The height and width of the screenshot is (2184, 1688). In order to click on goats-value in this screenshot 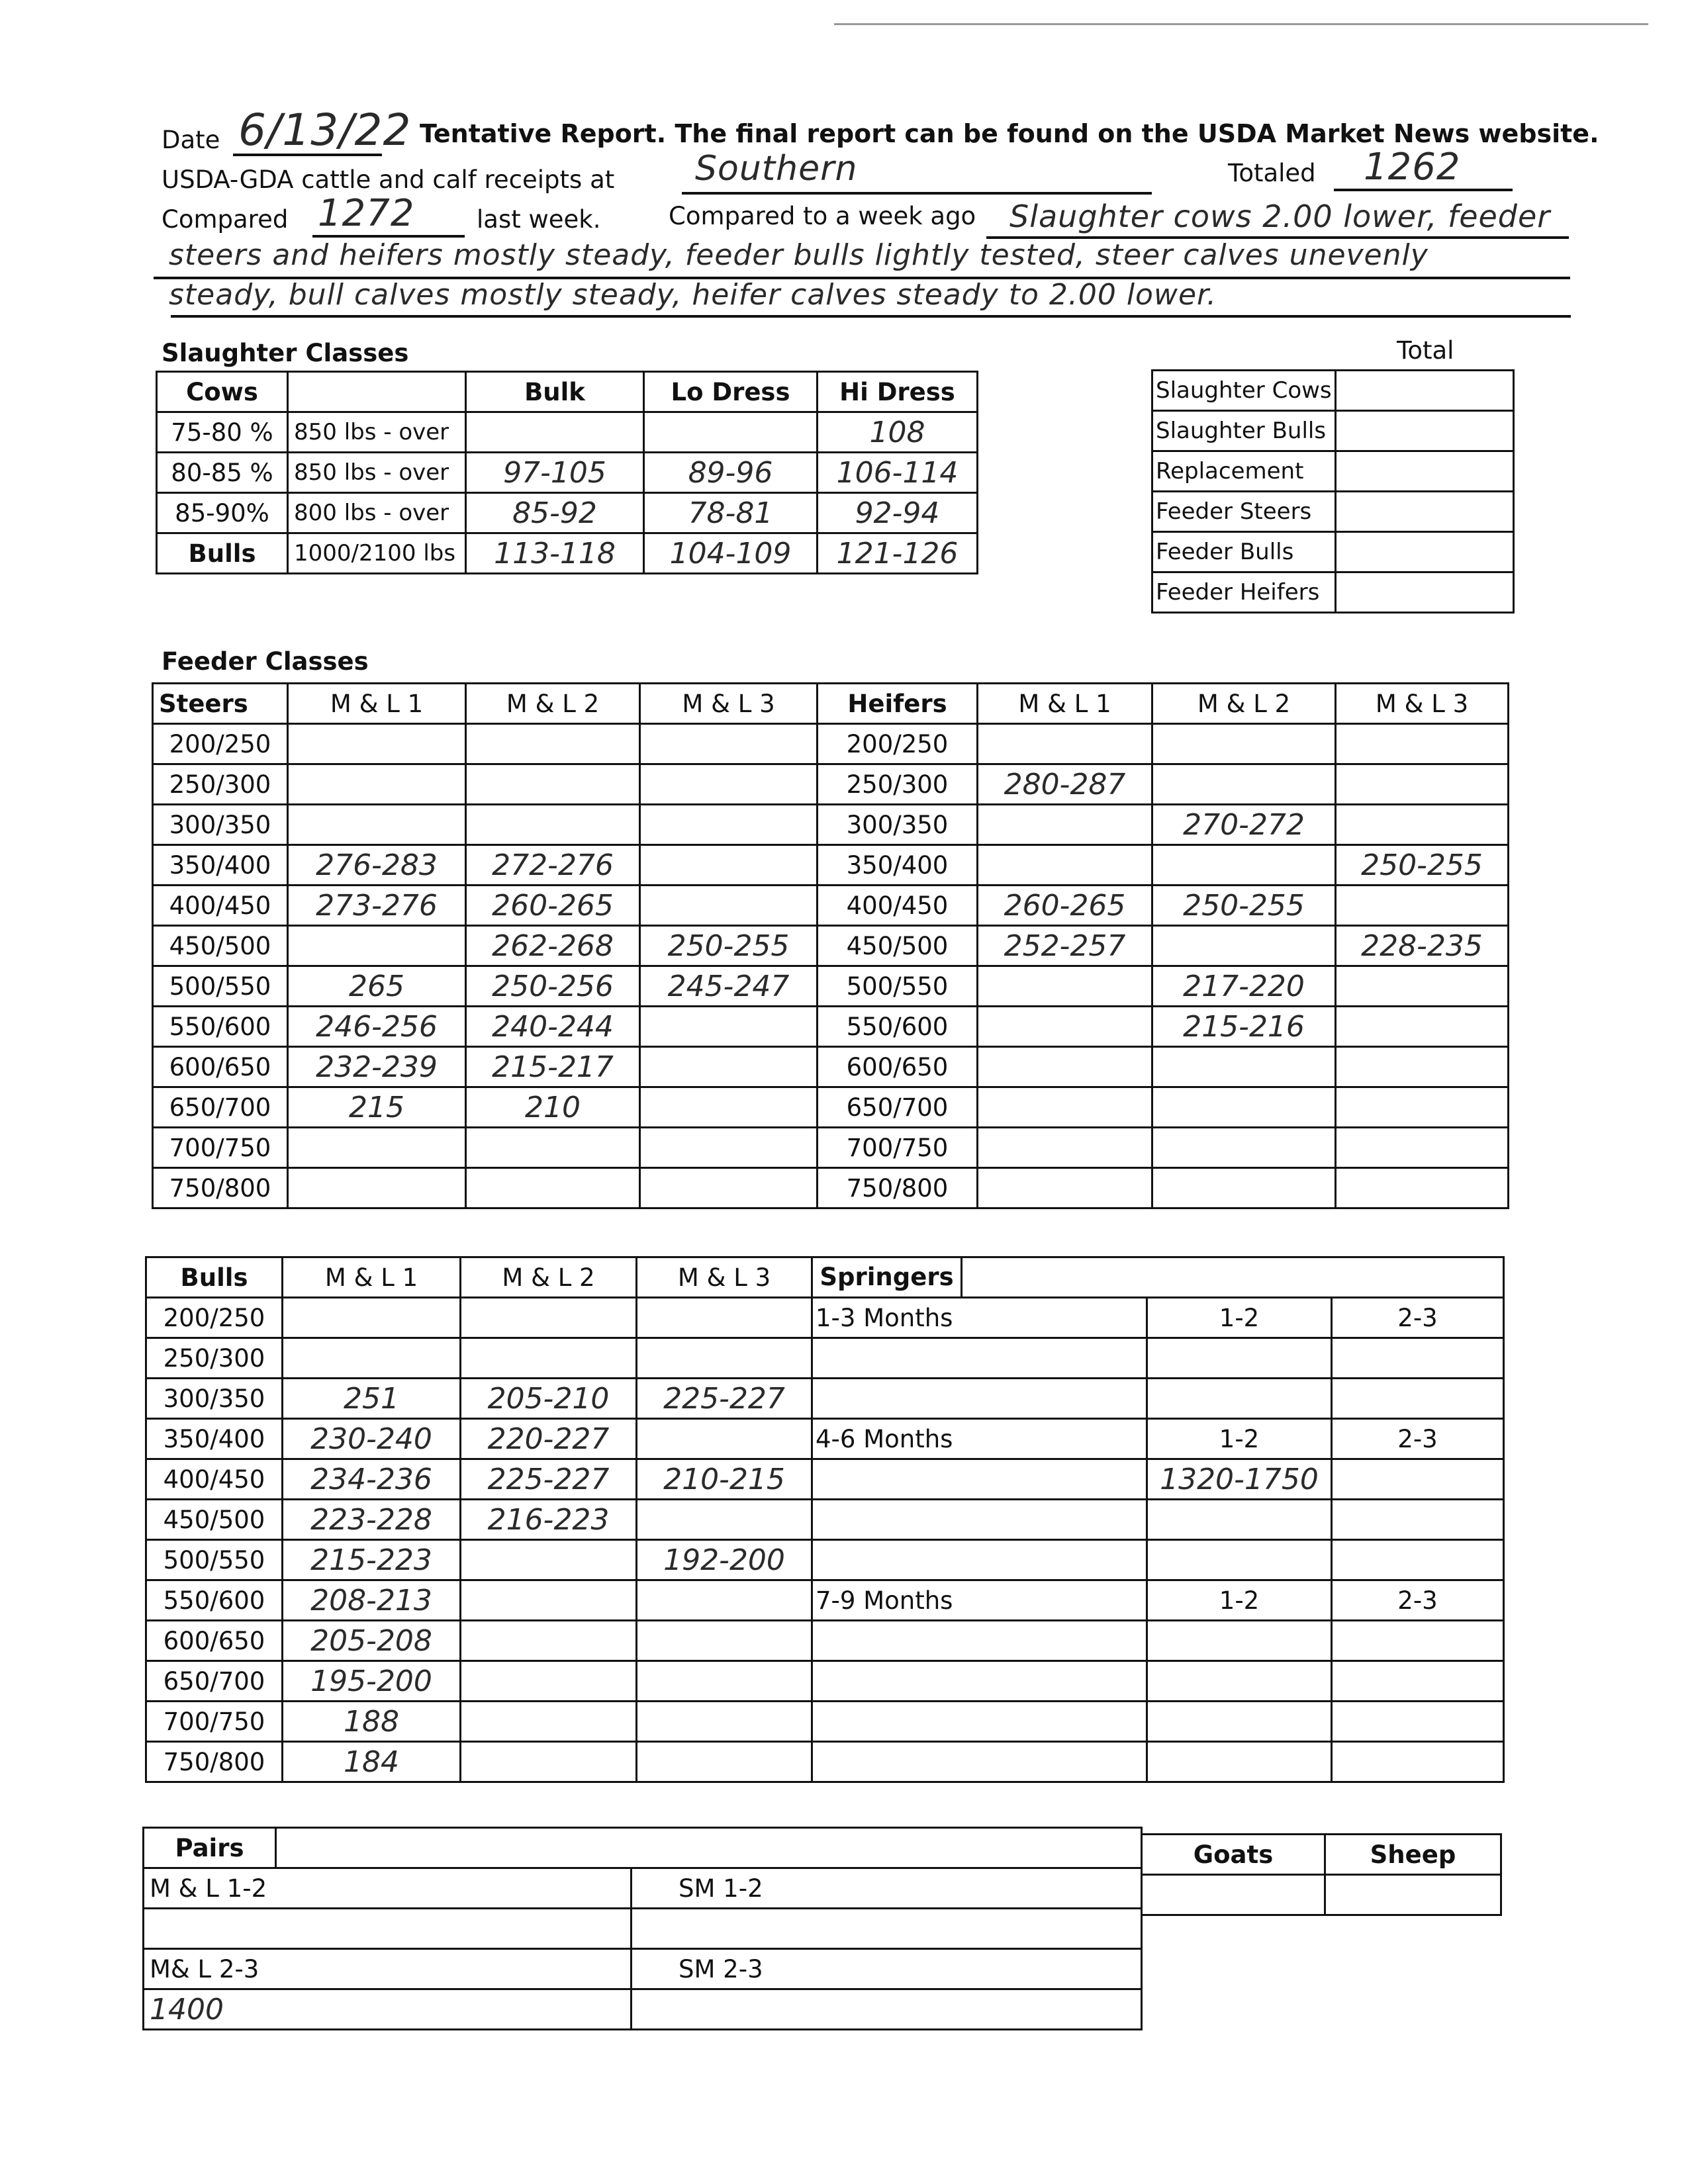, I will do `click(1233, 1895)`.